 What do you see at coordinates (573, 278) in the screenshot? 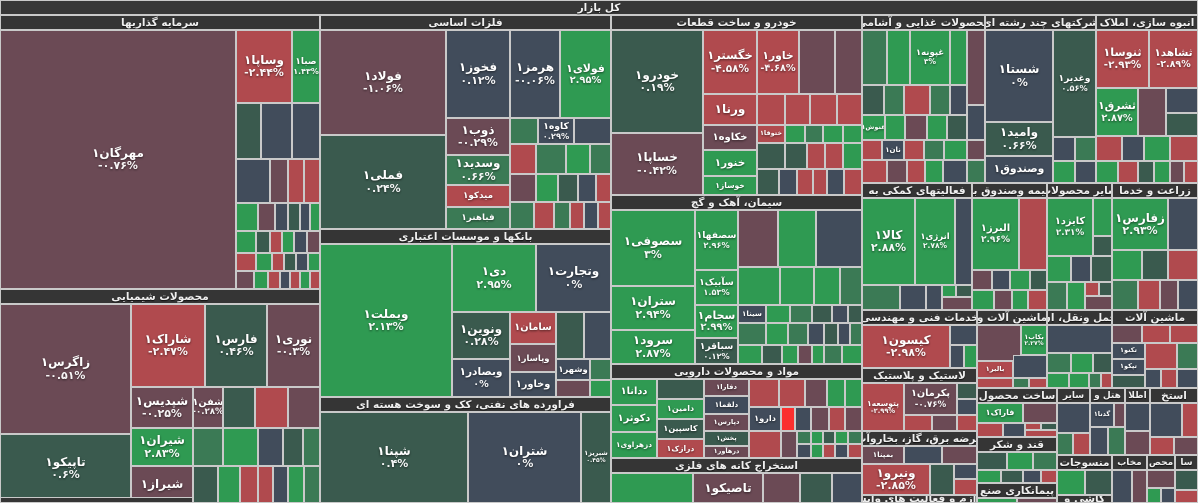
I see `stock-tile: وتجارت۱ ۰%` at bounding box center [573, 278].